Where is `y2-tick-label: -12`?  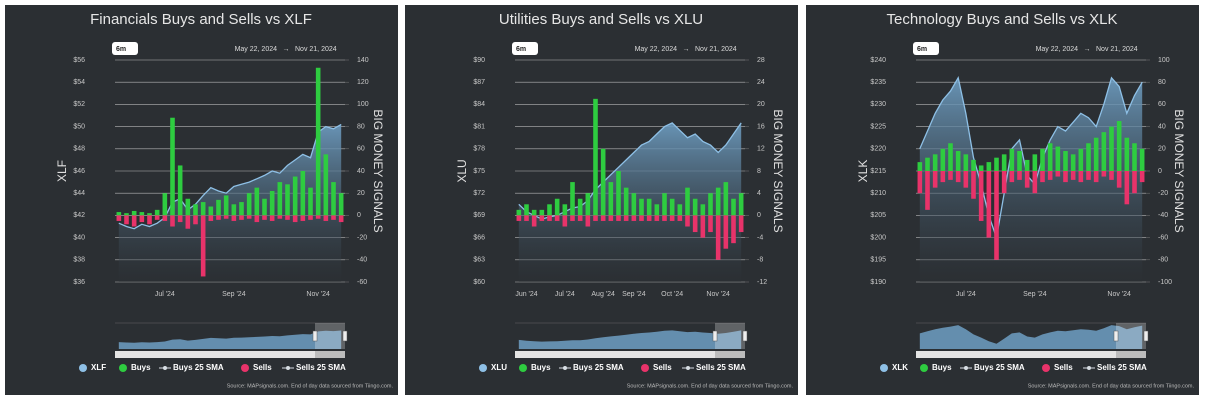 y2-tick-label: -12 is located at coordinates (762, 282).